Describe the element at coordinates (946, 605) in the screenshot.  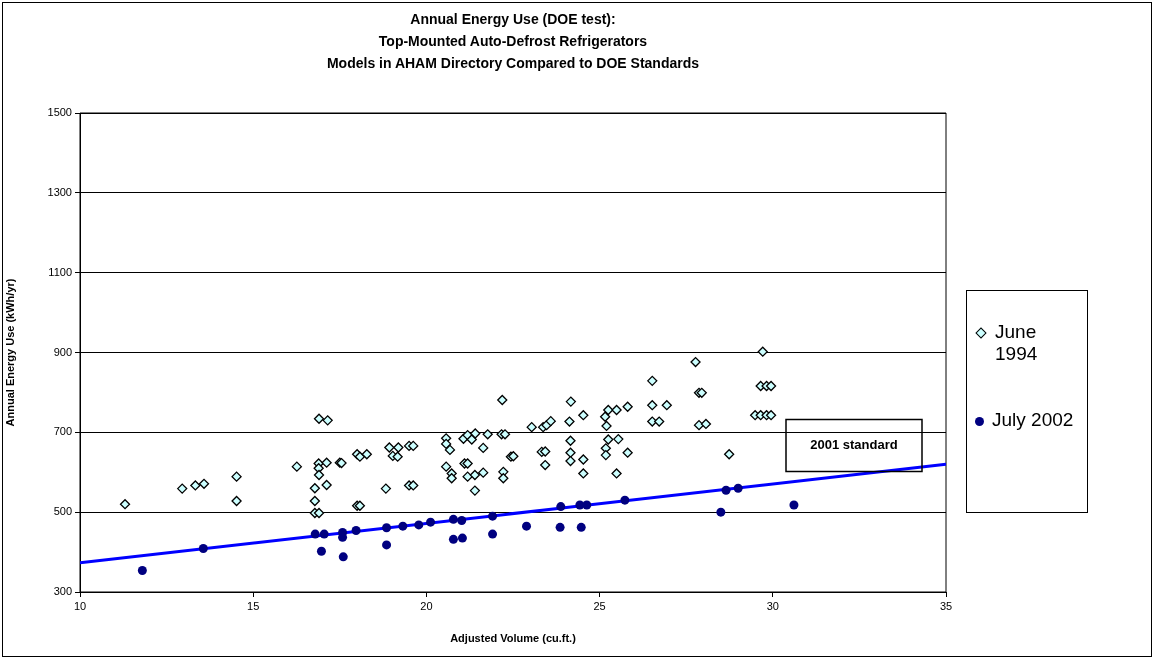
I see `x-tick-label: 35` at that location.